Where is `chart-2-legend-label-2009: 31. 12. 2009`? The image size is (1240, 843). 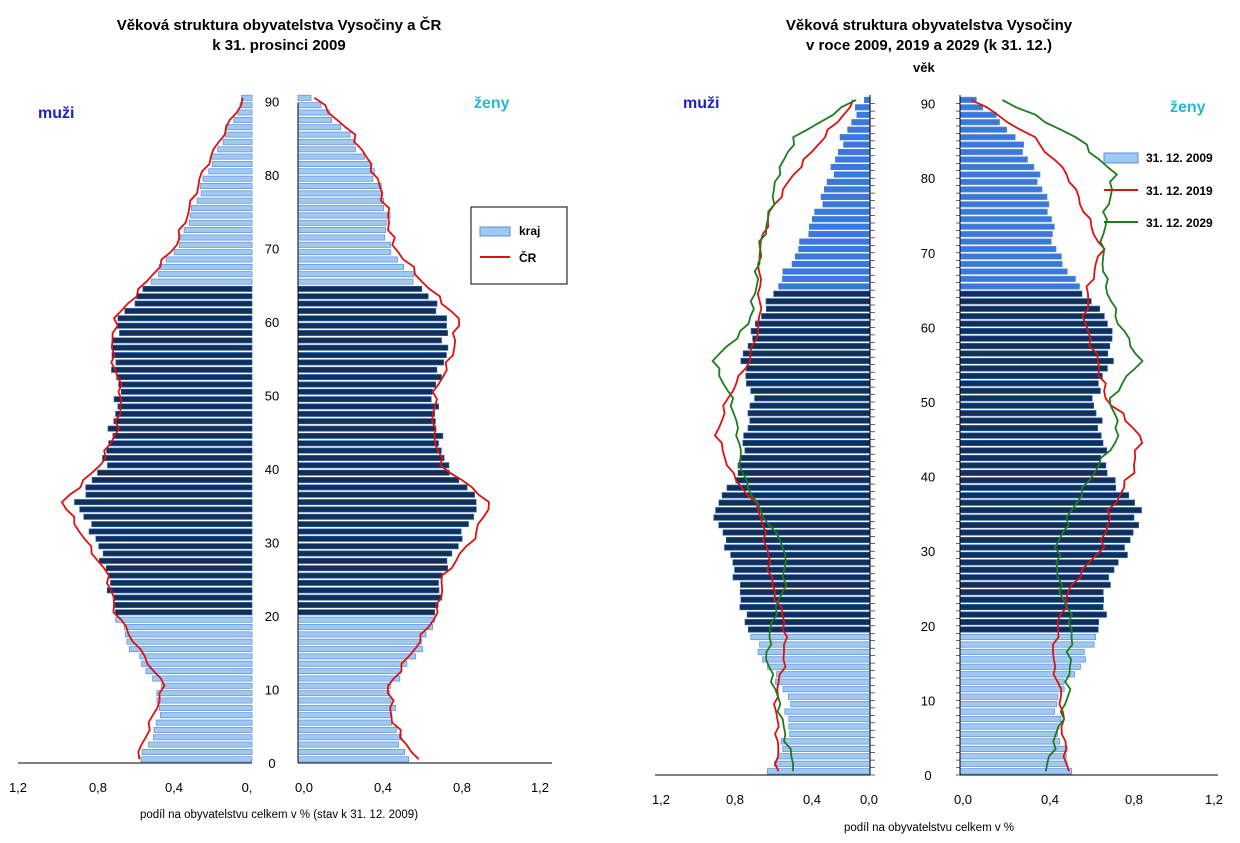 chart-2-legend-label-2009: 31. 12. 2009 is located at coordinates (1179, 158).